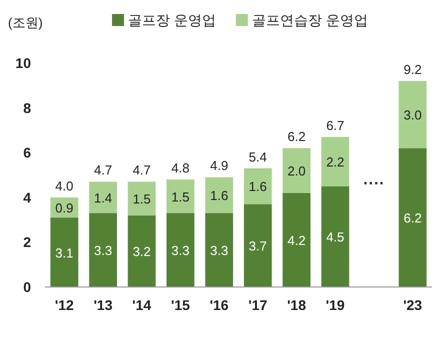  What do you see at coordinates (64, 305) in the screenshot?
I see `x-tick-label: '12` at bounding box center [64, 305].